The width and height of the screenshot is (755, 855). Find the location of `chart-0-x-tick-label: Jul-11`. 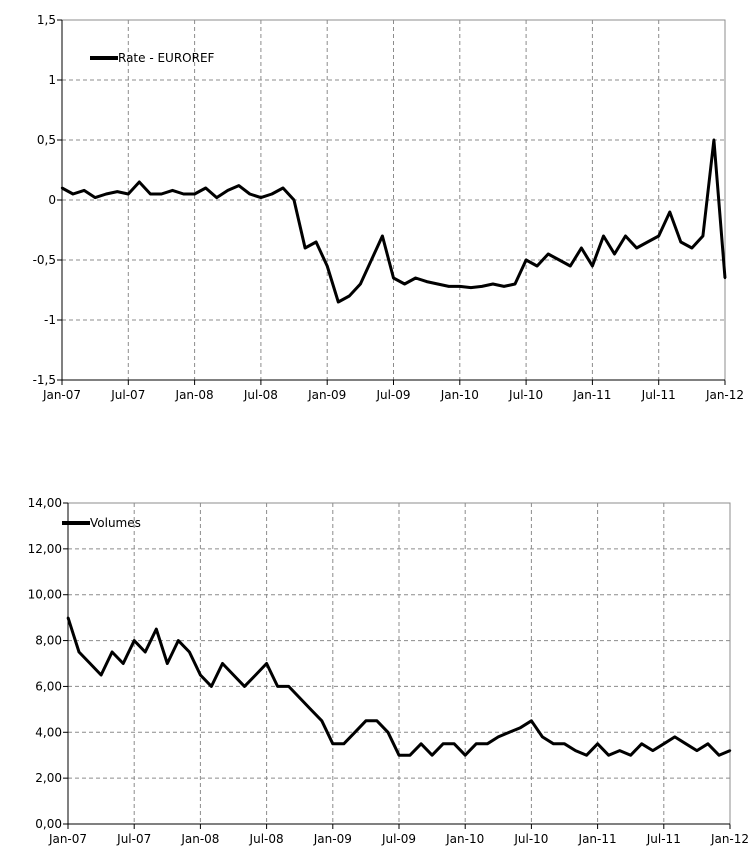

chart-0-x-tick-label: Jul-11 is located at coordinates (658, 395).